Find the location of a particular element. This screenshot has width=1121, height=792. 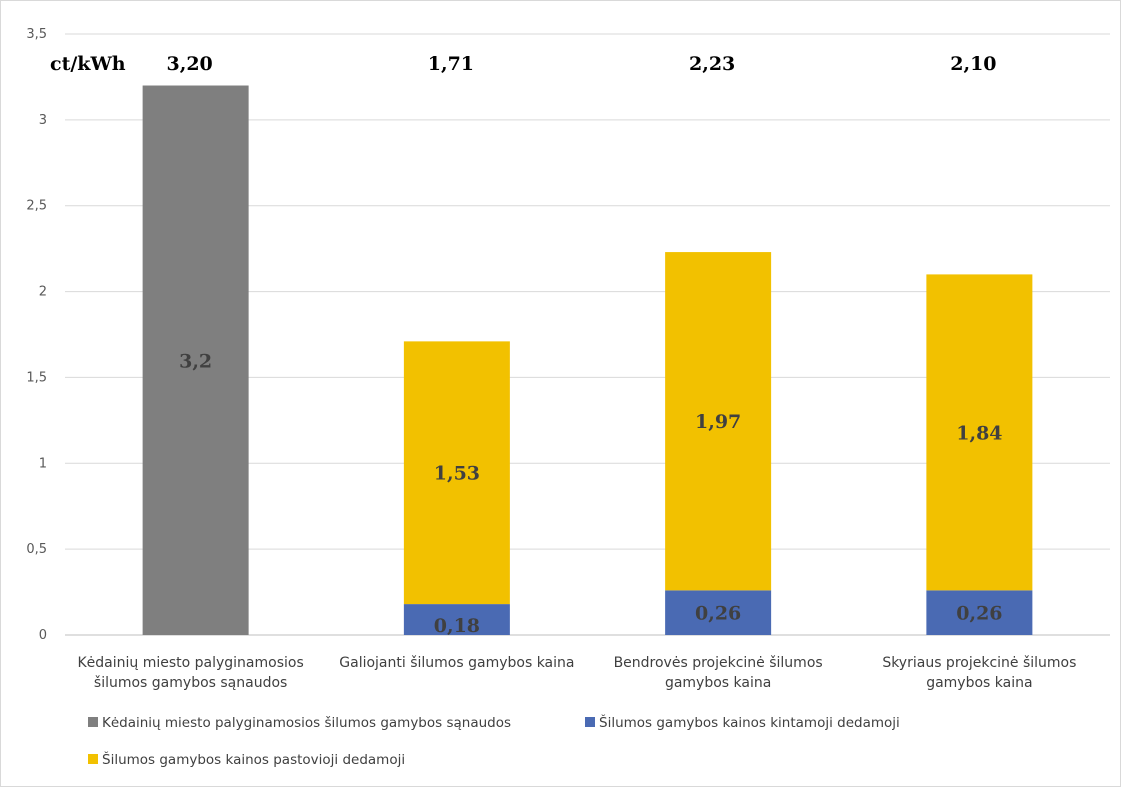

bar-total-label: 3,20 is located at coordinates (189, 64).